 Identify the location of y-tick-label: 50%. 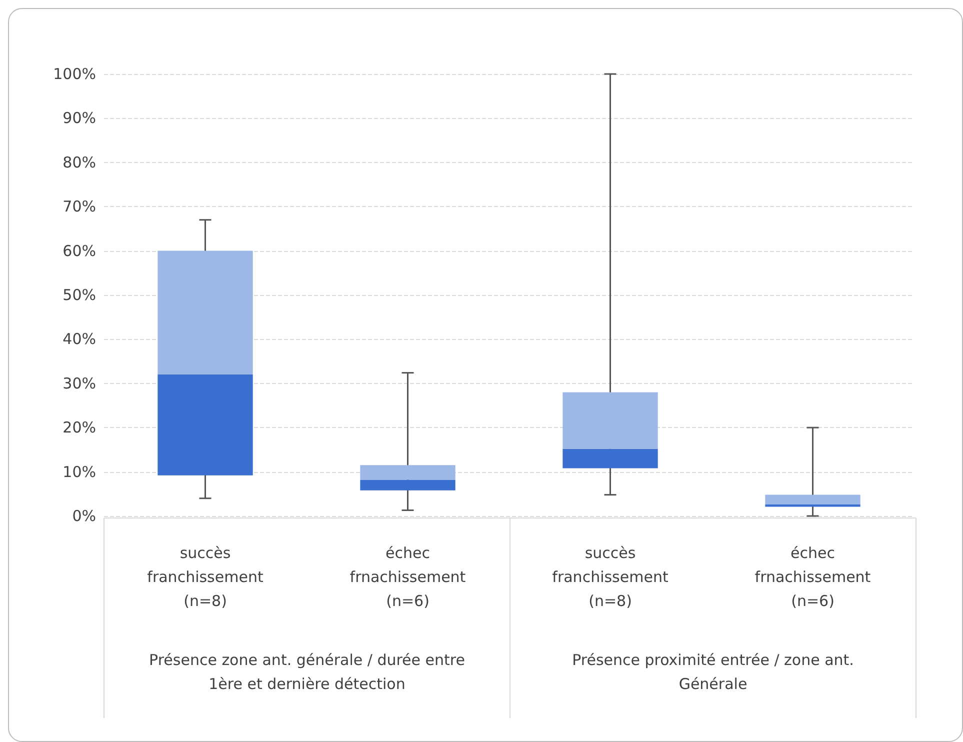
(79, 295).